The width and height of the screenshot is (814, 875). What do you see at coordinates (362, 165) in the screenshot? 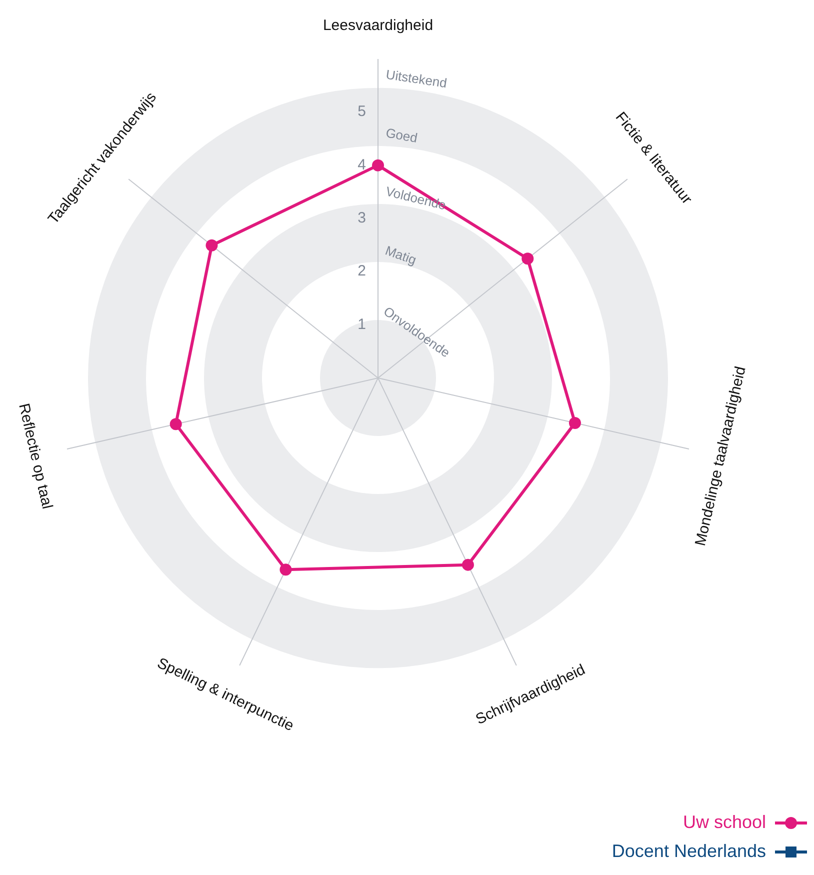
I see `y-tick-label: 4` at bounding box center [362, 165].